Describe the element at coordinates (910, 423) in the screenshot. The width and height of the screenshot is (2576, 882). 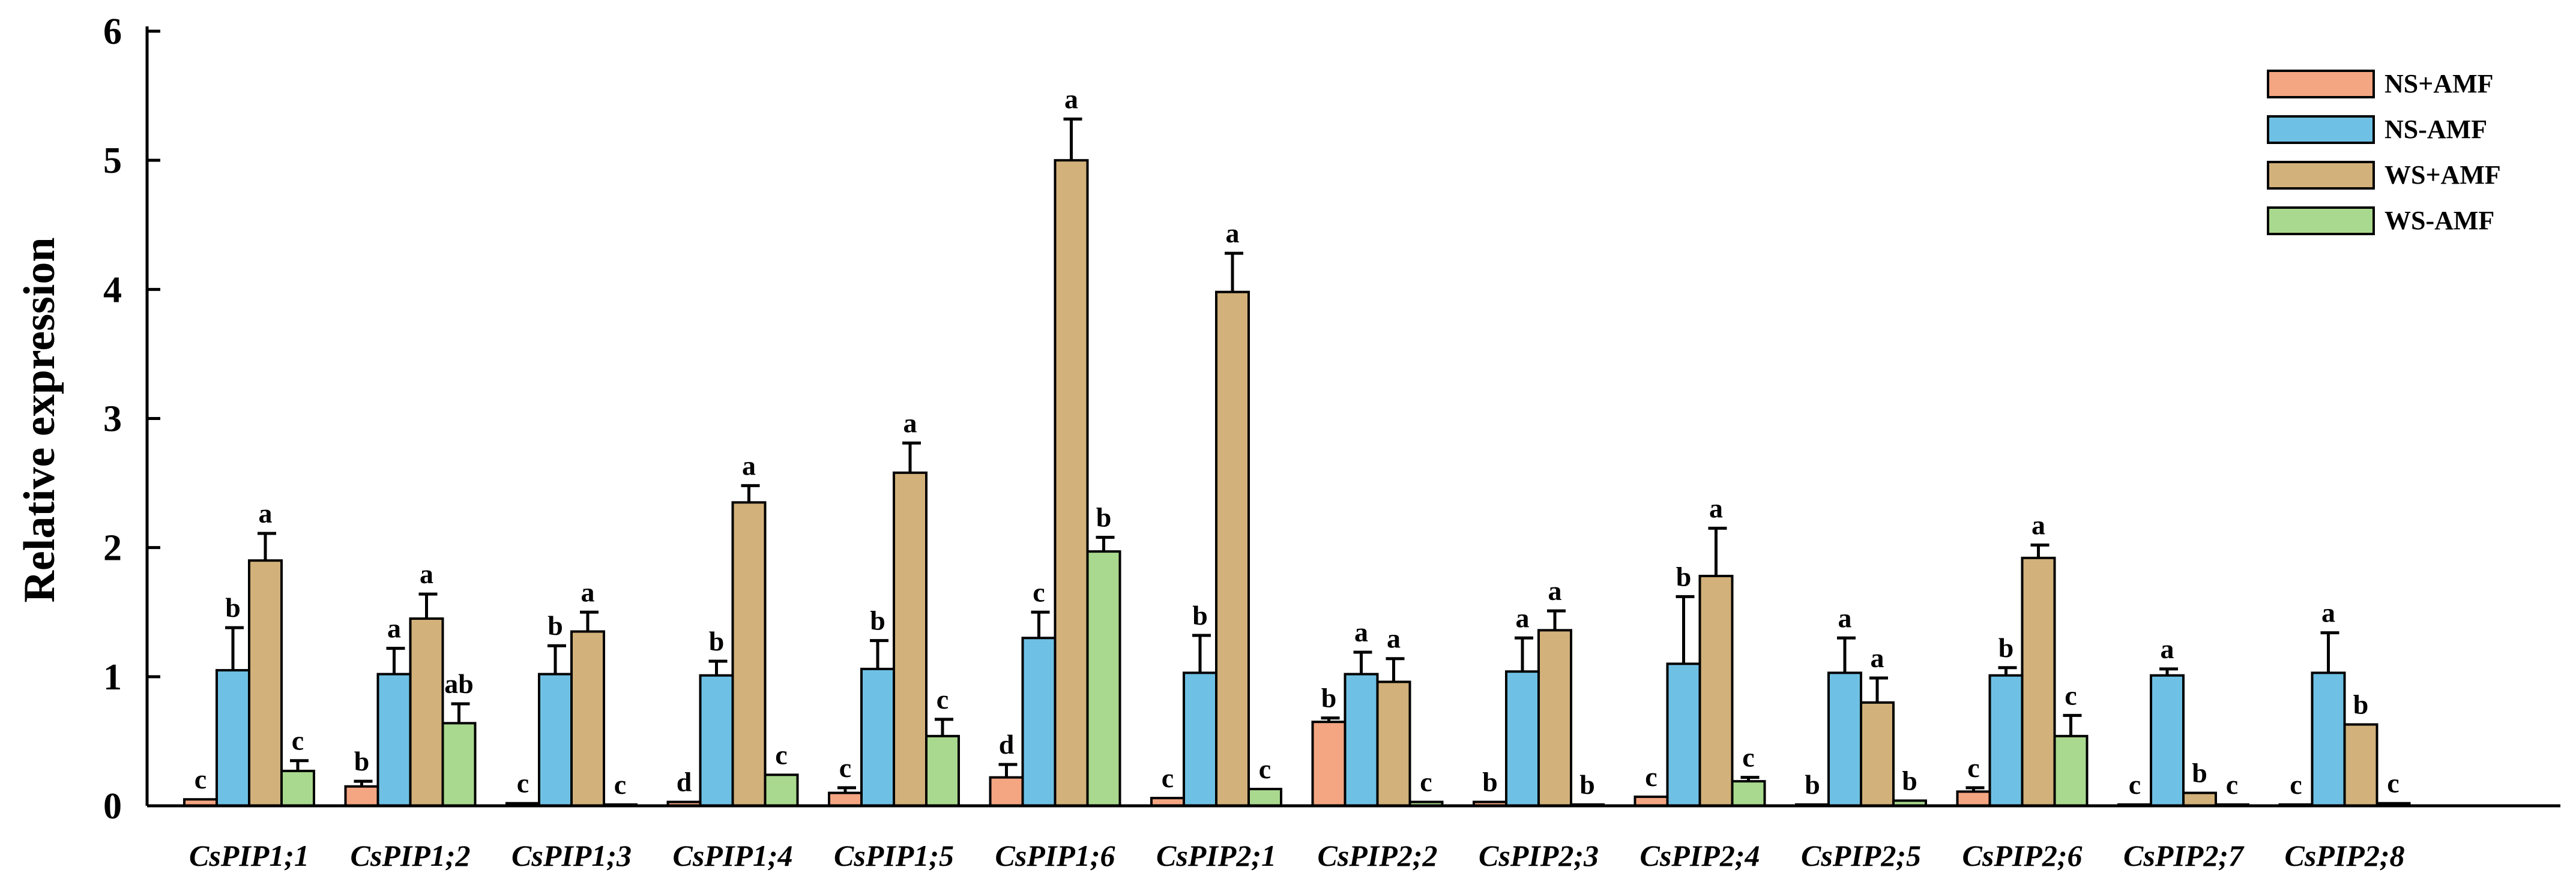
I see `sig-letter-ws-amf-cspip1-5: a` at that location.